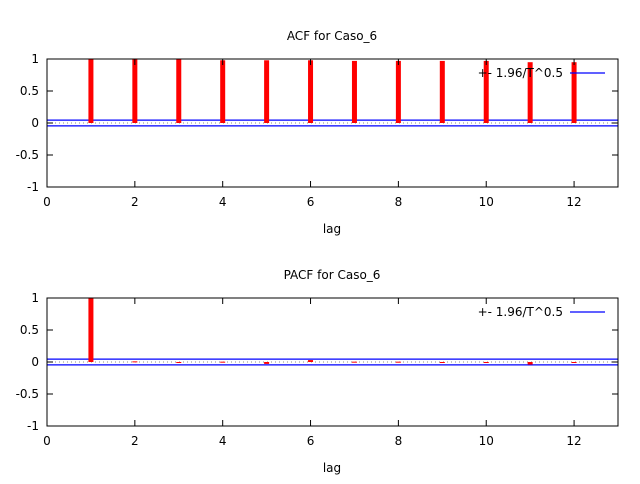 The image size is (640, 484). Describe the element at coordinates (332, 275) in the screenshot. I see `chart-title: PACF for Caso_6` at that location.